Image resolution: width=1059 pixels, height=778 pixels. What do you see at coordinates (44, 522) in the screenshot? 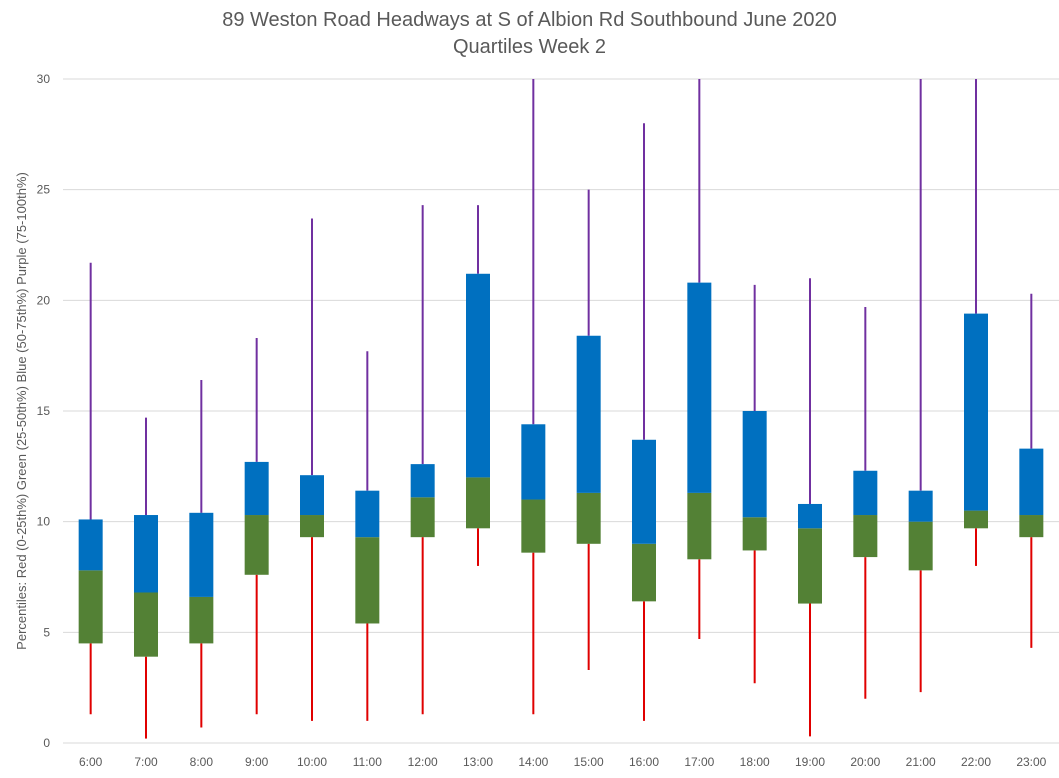
I see `y-tick-label: 10` at bounding box center [44, 522].